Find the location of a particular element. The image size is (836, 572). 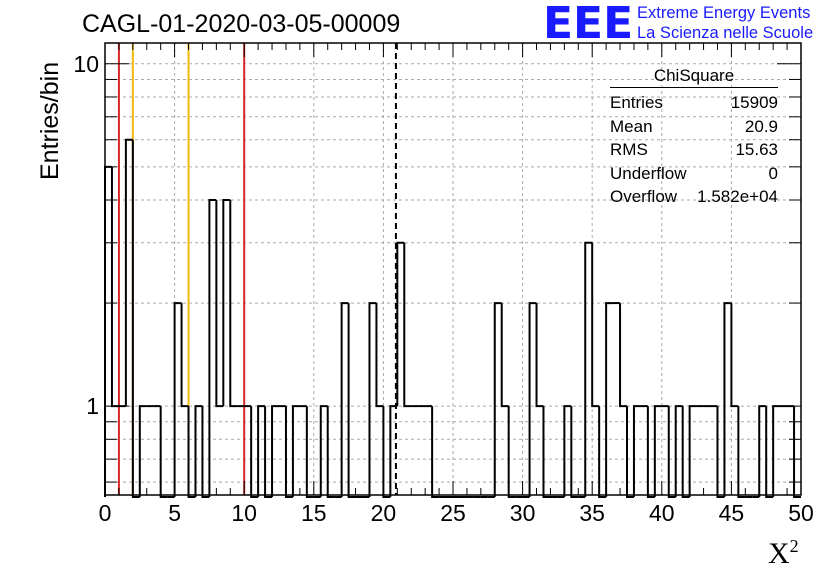

stats-label: Entries is located at coordinates (636, 102).